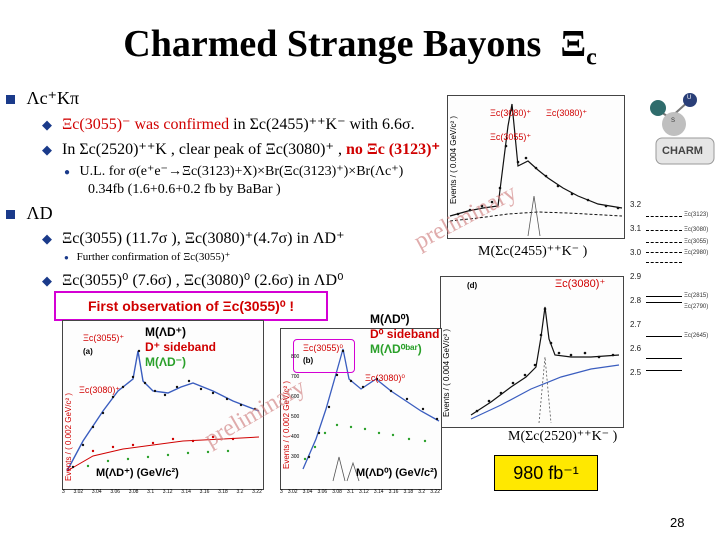  Describe the element at coordinates (390, 319) in the screenshot. I see `legend-right-item-1: M(ΛD⁰)` at that location.